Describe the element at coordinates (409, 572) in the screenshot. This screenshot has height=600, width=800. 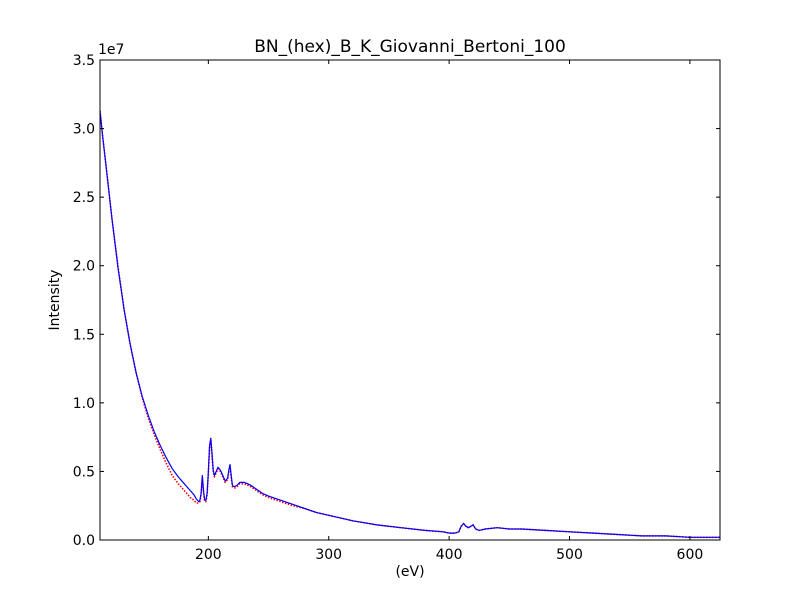
I see `x-axis-label: (eV)` at that location.